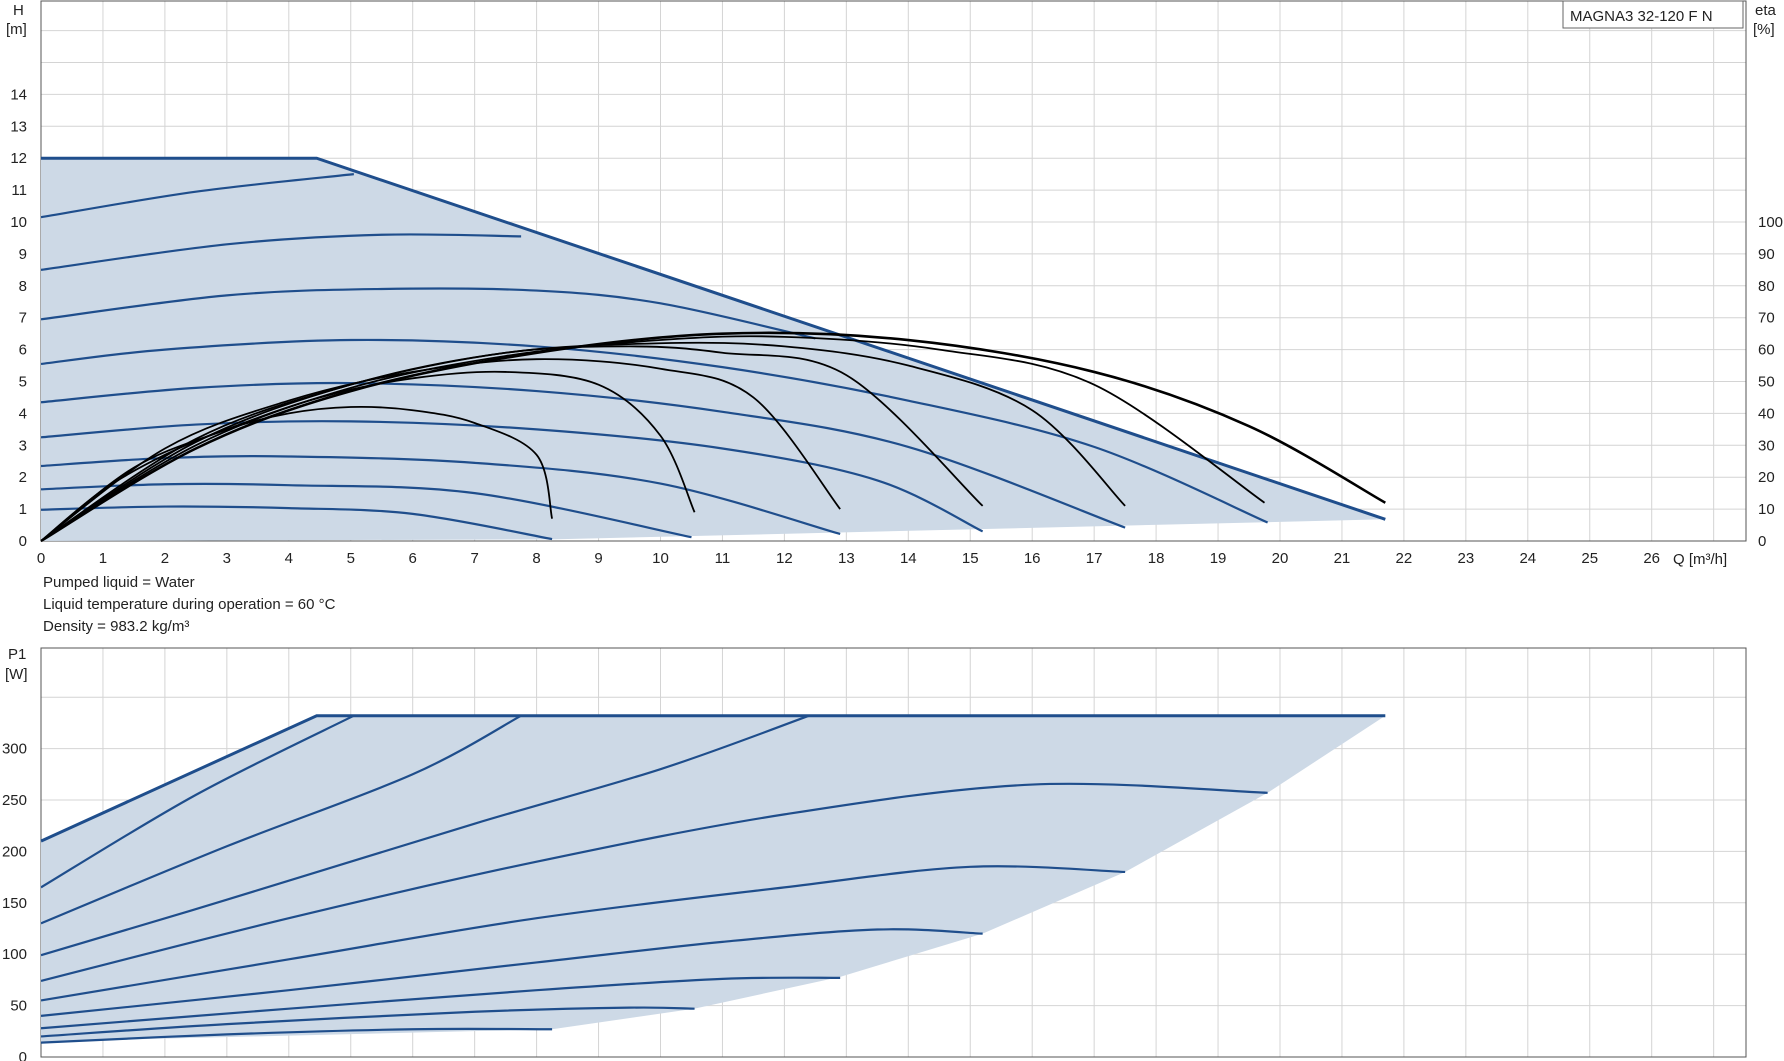 The image size is (1784, 1061). What do you see at coordinates (19, 190) in the screenshot?
I see `head-tick-label: 11` at bounding box center [19, 190].